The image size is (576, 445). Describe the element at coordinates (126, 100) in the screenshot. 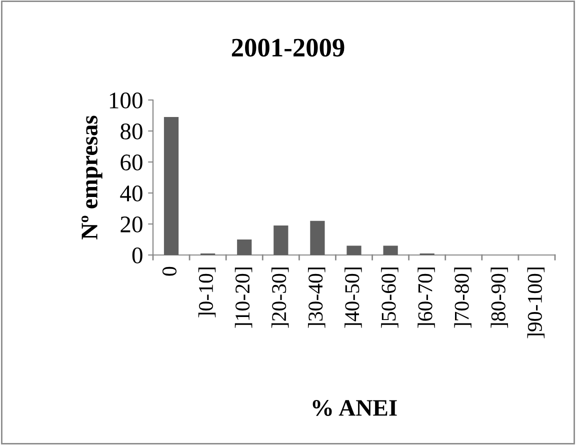

I see `y-tick-label: 100` at that location.